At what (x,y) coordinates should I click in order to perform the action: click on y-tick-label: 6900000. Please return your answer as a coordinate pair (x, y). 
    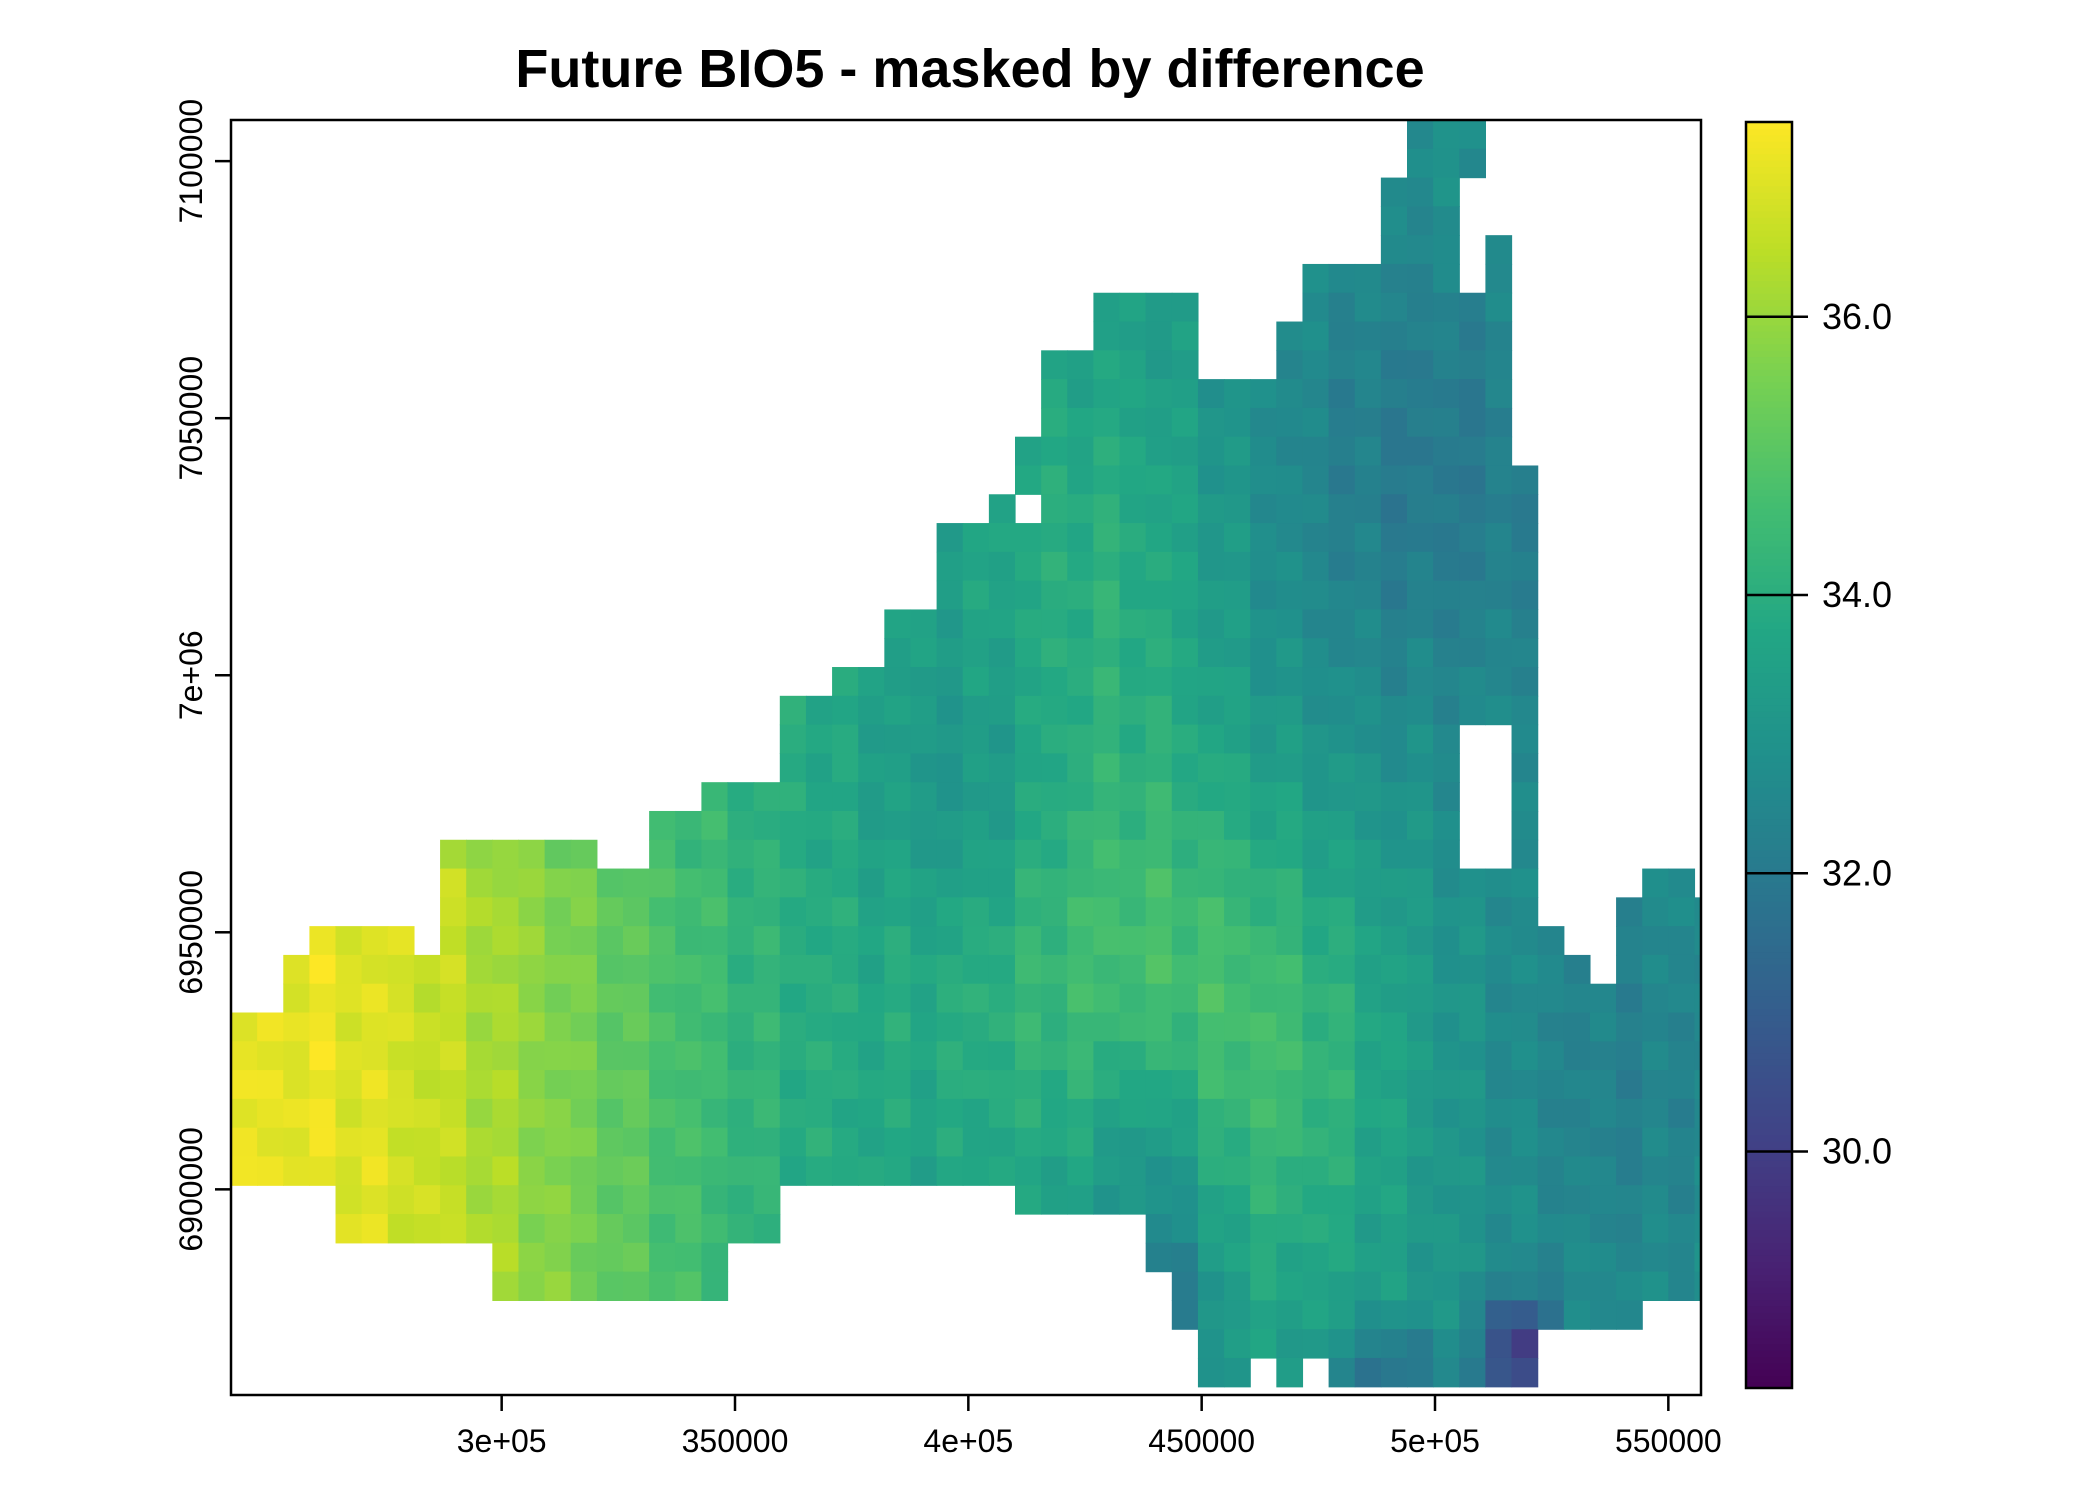
    Looking at the image, I should click on (191, 1189).